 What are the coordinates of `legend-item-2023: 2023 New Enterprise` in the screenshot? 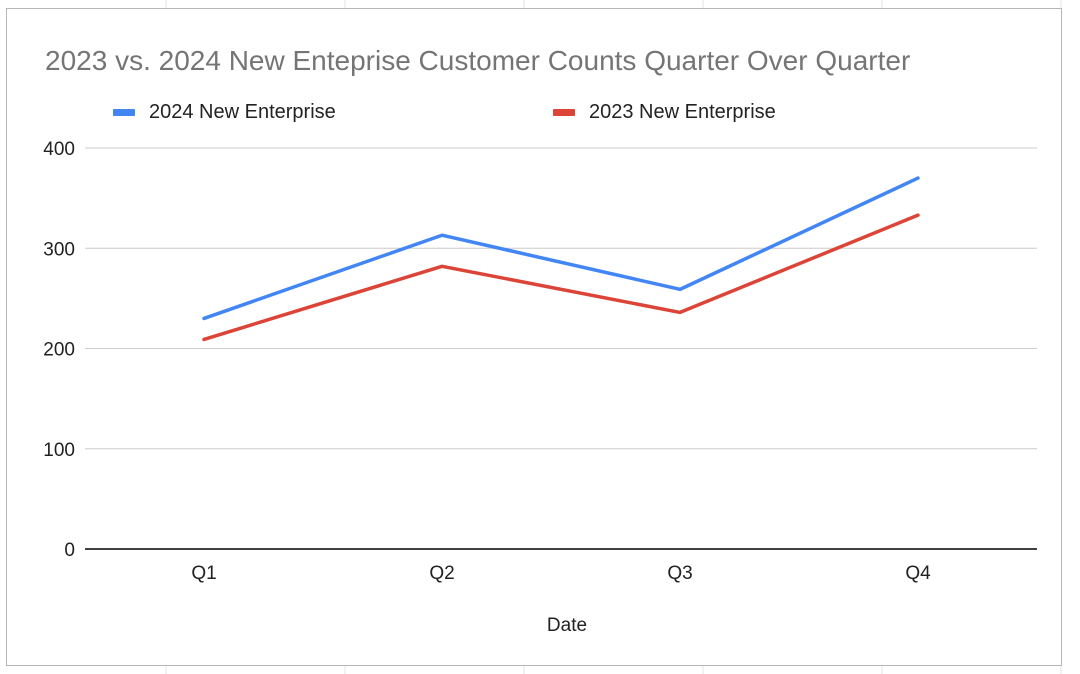 It's located at (664, 112).